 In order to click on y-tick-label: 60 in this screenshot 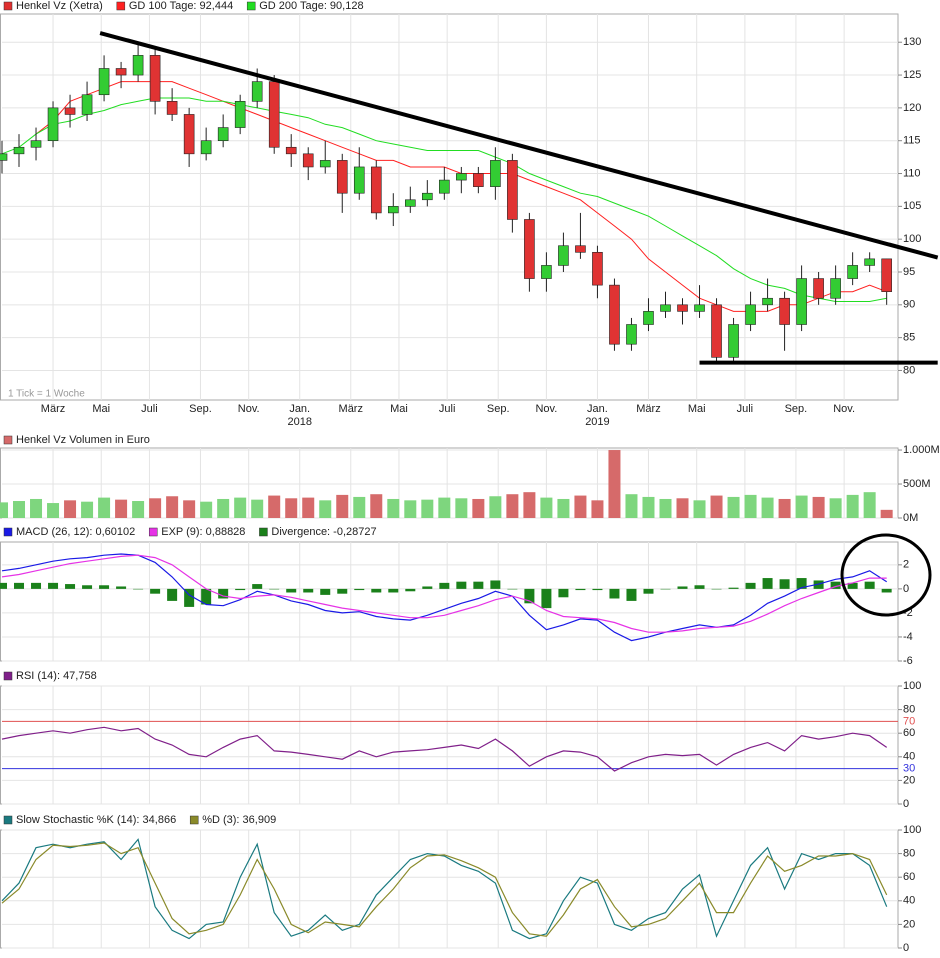, I will do `click(909, 733)`.